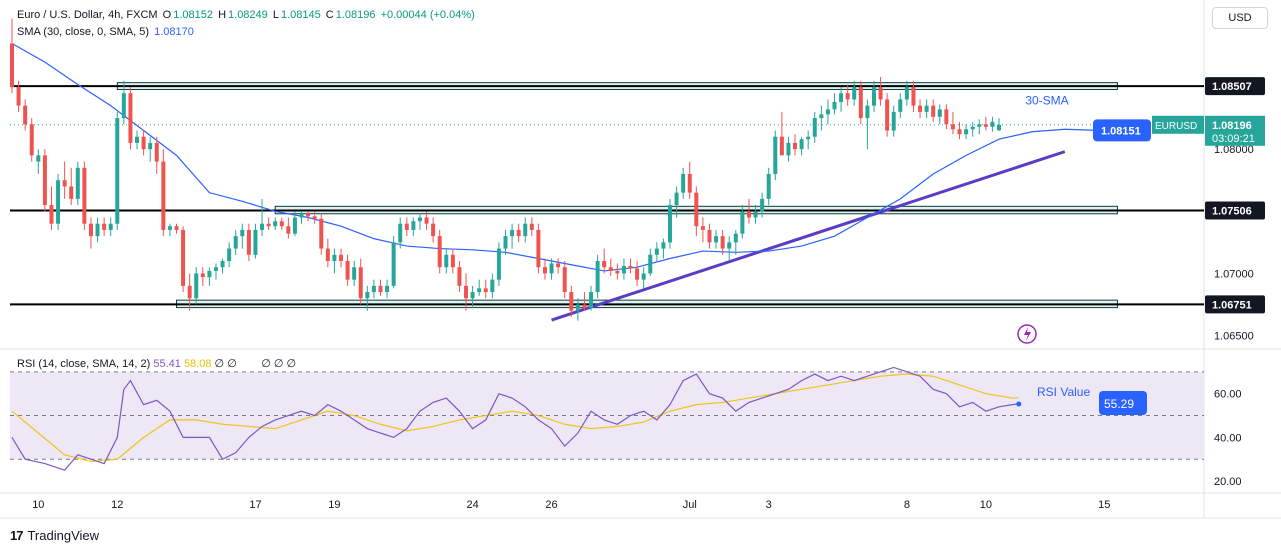  I want to click on bar-countdown-label: 03:09:21, so click(1233, 139).